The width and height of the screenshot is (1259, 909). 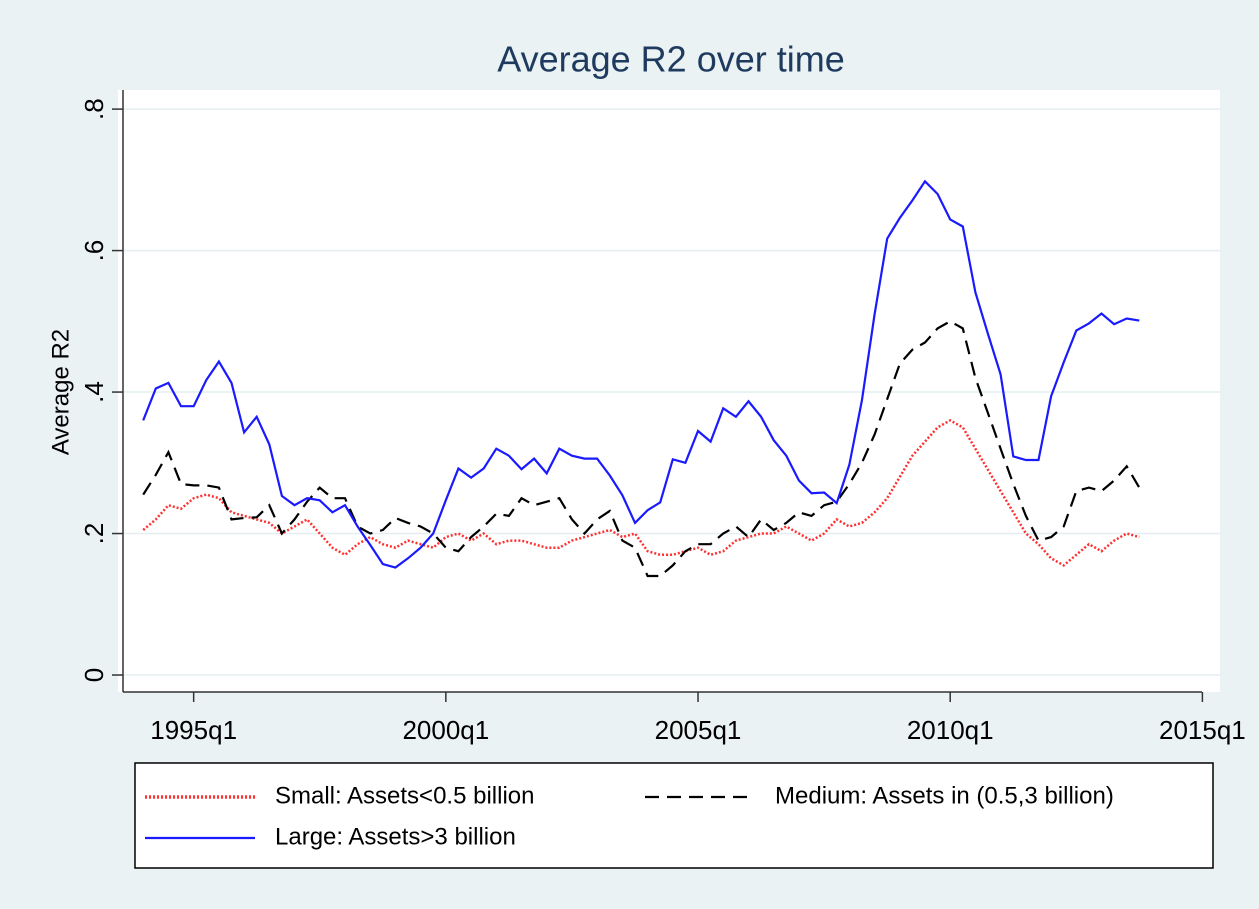 I want to click on x-tick-label: 2000q1, so click(x=445, y=730).